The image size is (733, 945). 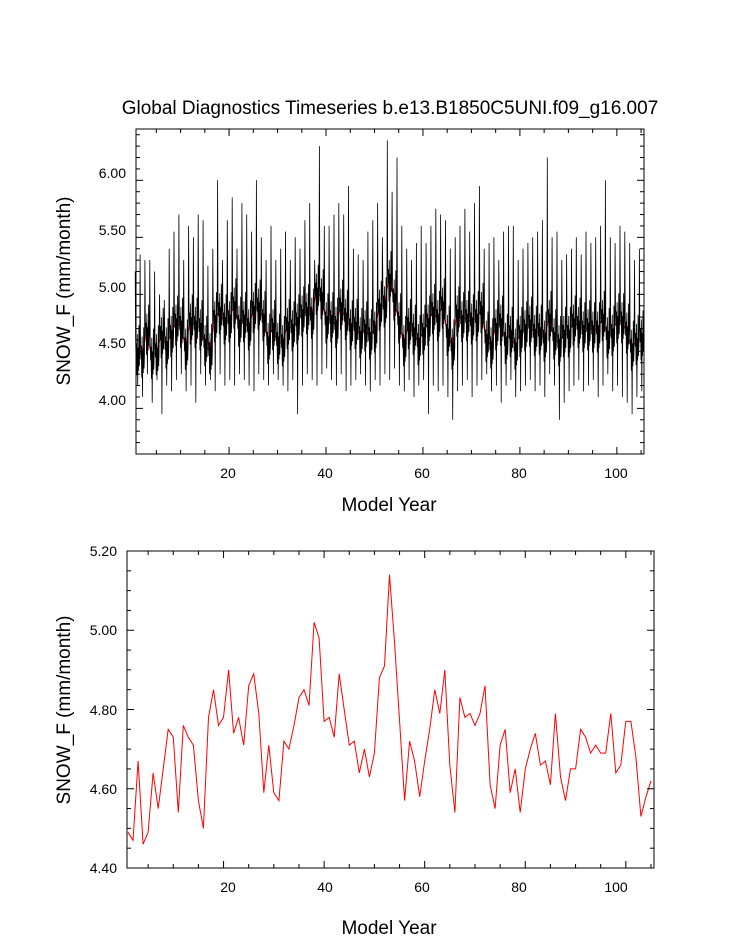 What do you see at coordinates (519, 473) in the screenshot?
I see `top-xtick-label-80: 80` at bounding box center [519, 473].